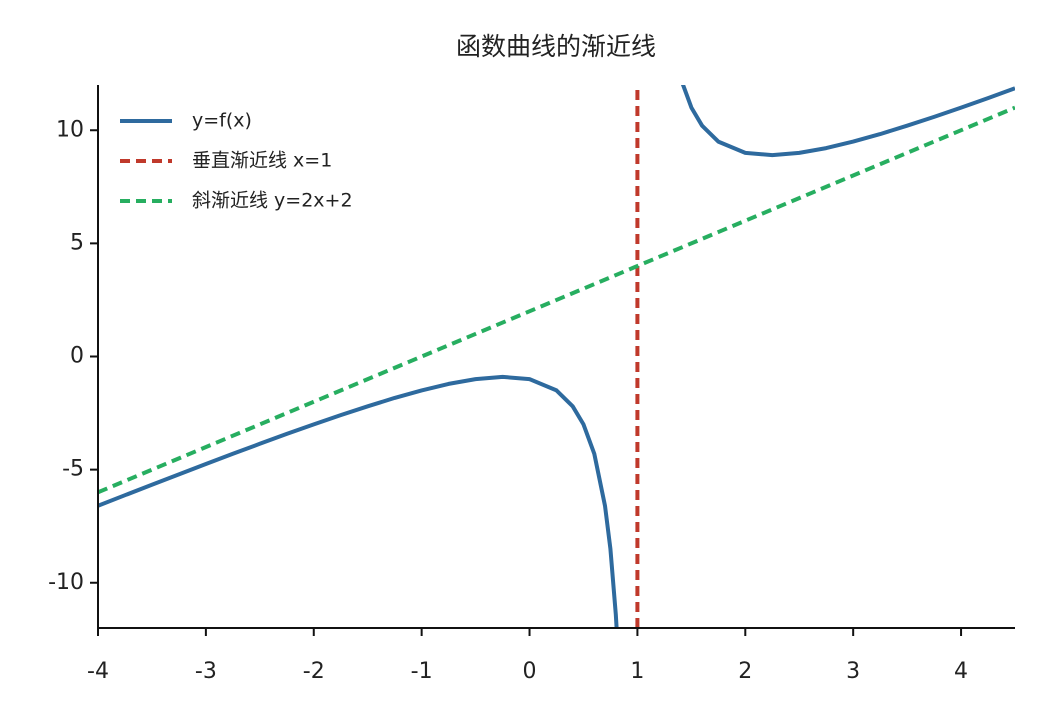 The image size is (1044, 717). I want to click on legend-label: y=f(x), so click(222, 121).